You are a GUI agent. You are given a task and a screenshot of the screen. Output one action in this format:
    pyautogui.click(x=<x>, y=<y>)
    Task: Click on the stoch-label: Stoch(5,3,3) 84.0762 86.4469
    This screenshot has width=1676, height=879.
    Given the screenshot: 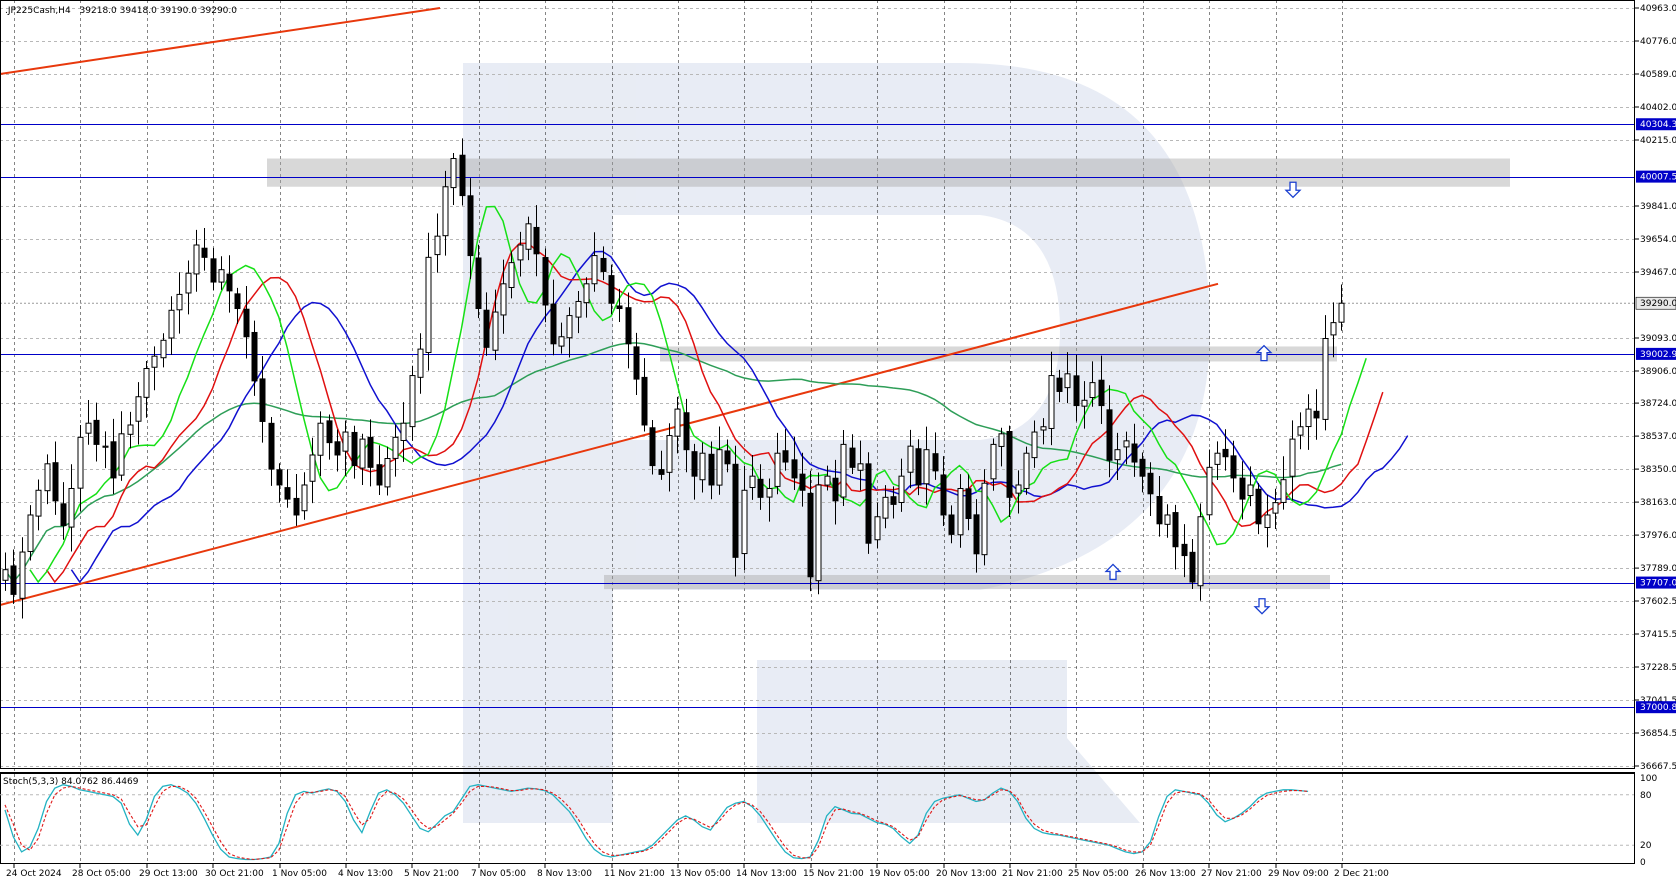 What is the action you would take?
    pyautogui.click(x=71, y=782)
    